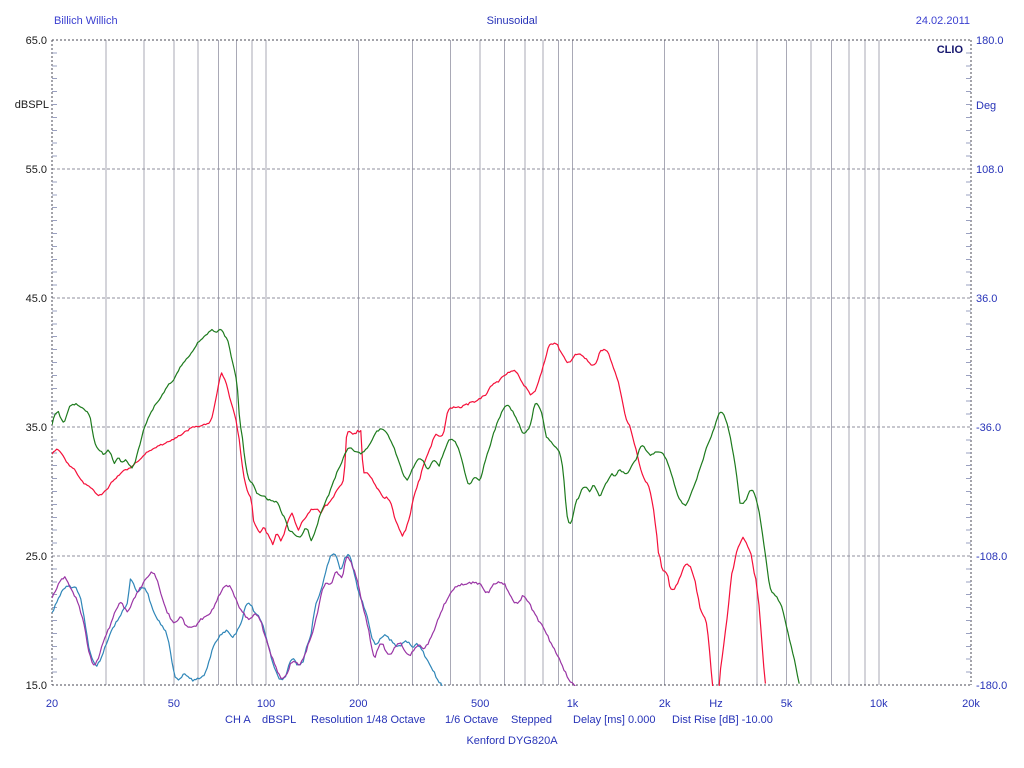 This screenshot has width=1024, height=768. Describe the element at coordinates (879, 704) in the screenshot. I see `svg-text: 10k` at that location.